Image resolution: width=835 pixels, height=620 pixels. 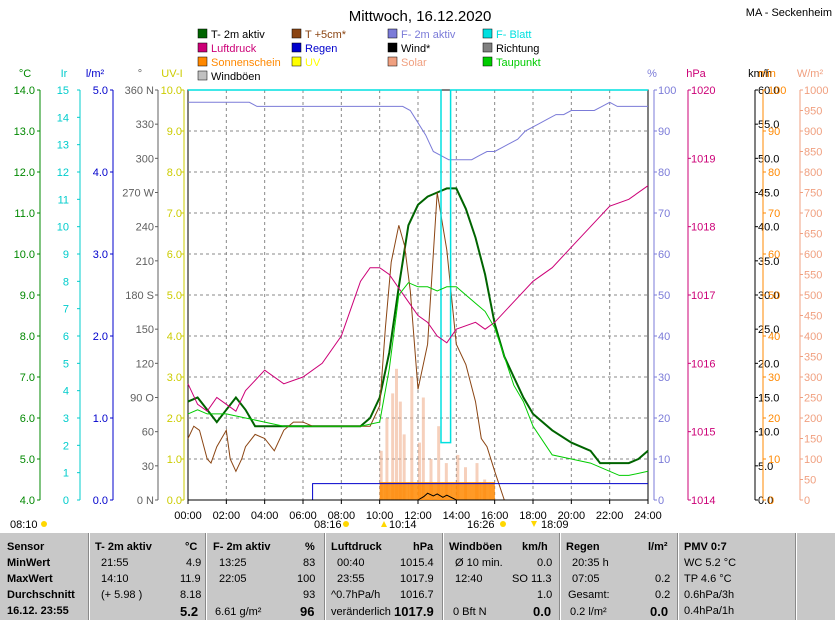 What do you see at coordinates (191, 595) in the screenshot?
I see `t2m-avg: 8.18` at bounding box center [191, 595].